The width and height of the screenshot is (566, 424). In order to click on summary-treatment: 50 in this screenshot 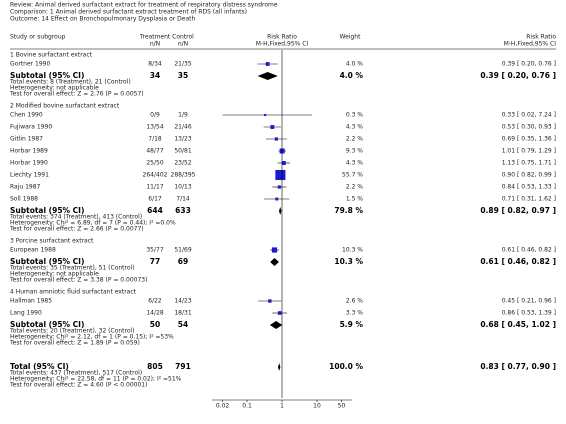, I will do `click(155, 324)`.